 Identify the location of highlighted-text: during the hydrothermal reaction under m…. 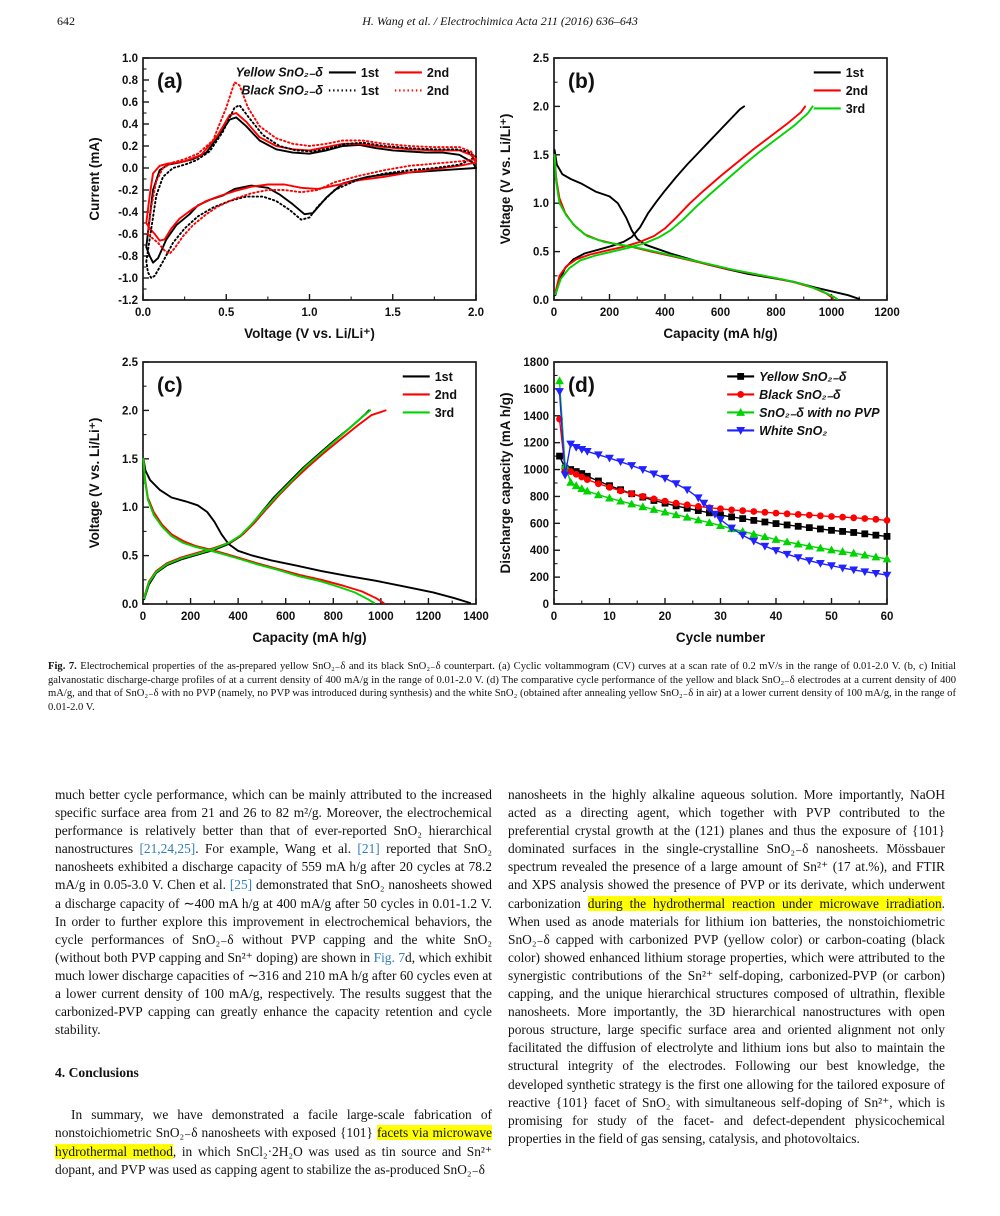
(764, 903).